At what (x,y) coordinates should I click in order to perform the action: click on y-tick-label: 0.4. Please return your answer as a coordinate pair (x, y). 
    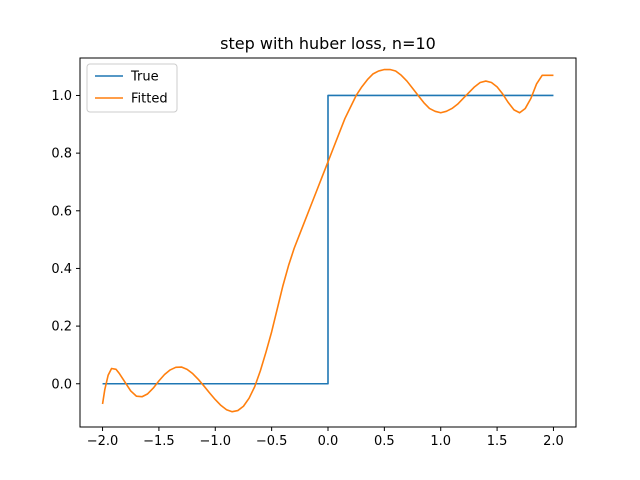
    Looking at the image, I should click on (61, 269).